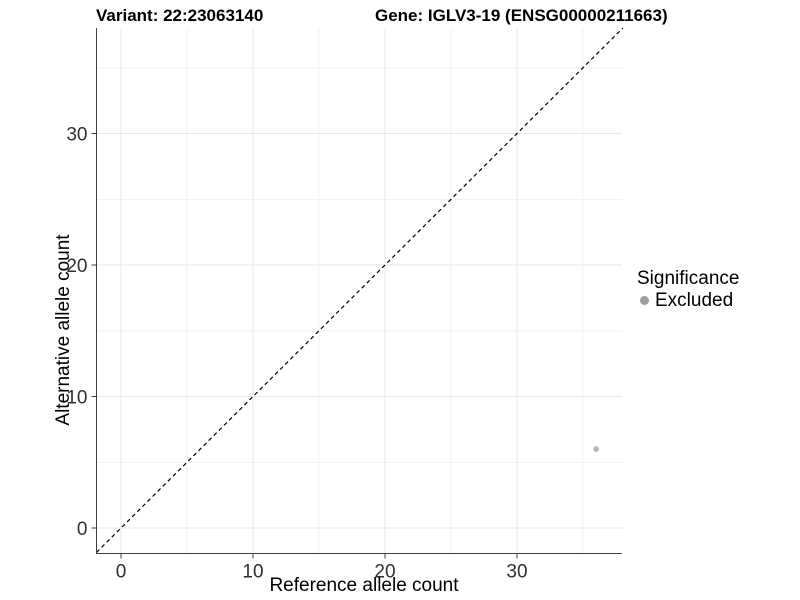 This screenshot has width=800, height=600. I want to click on x-tick-label: 10, so click(252, 572).